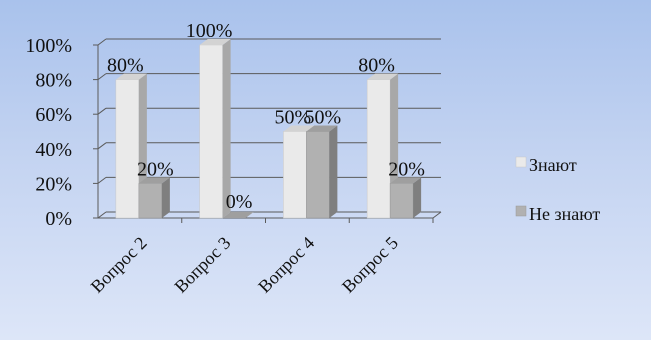 Image resolution: width=651 pixels, height=340 pixels. Describe the element at coordinates (48, 46) in the screenshot. I see `y-tick-label: 100%` at that location.